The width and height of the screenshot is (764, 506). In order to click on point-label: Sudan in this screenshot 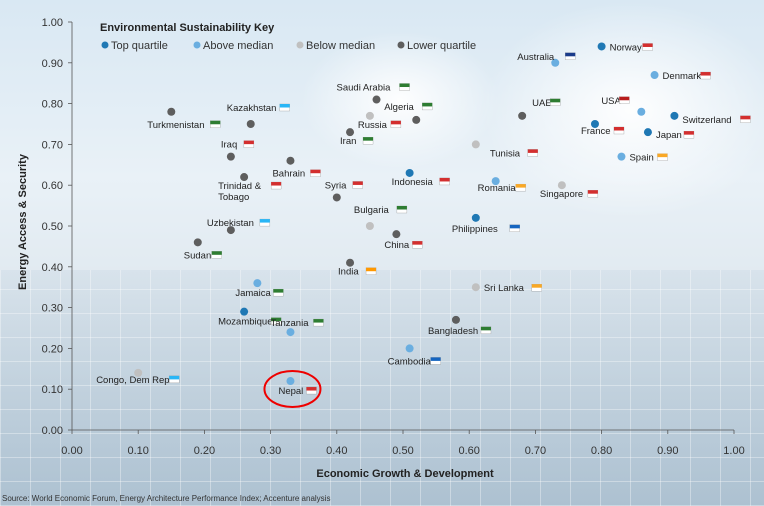, I will do `click(197, 255)`.